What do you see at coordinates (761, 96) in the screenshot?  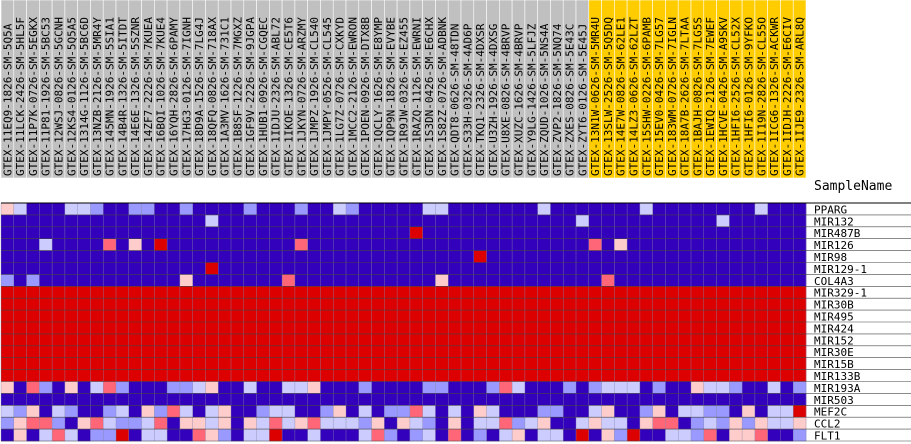 I see `sample-label: GTEX-1I19N-2826-SM-CL55O` at bounding box center [761, 96].